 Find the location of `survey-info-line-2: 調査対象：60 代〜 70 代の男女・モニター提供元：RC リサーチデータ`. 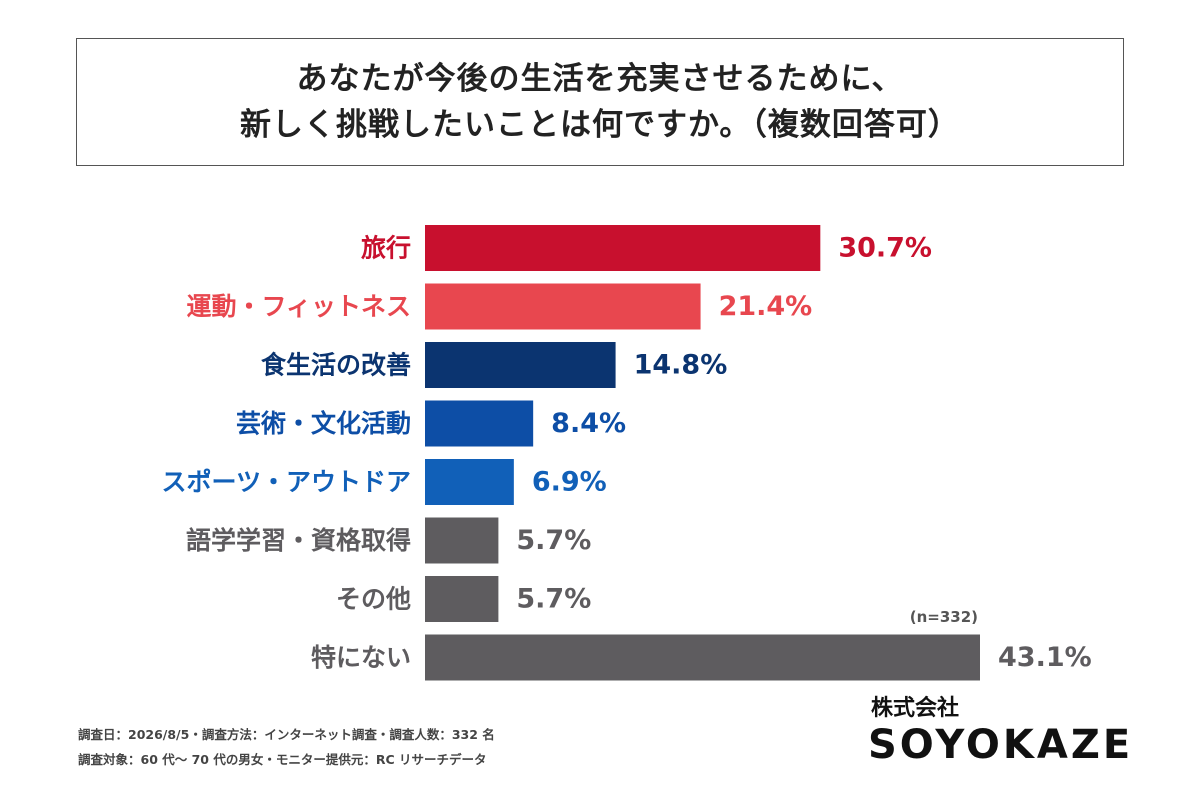

survey-info-line-2: 調査対象：60 代〜 70 代の男女・モニター提供元：RC リサーチデータ is located at coordinates (282, 759).